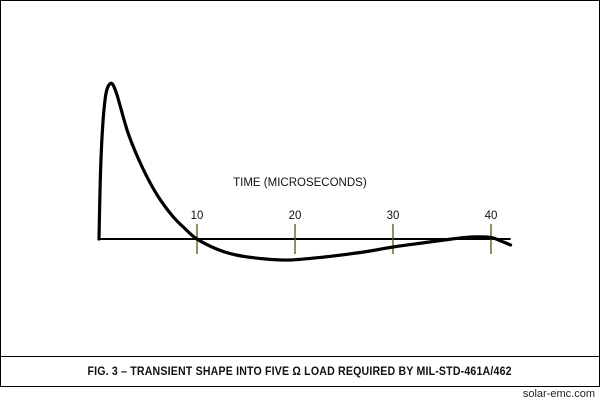 The width and height of the screenshot is (600, 402). I want to click on x-tick-label-40: 40, so click(491, 216).